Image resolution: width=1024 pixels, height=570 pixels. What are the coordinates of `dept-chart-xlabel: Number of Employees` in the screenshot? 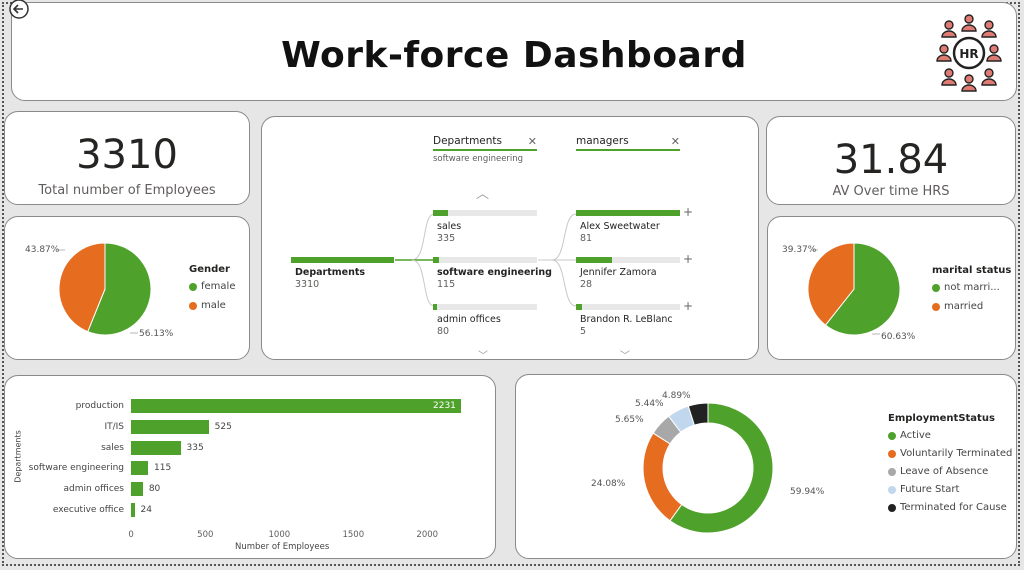 It's located at (282, 547).